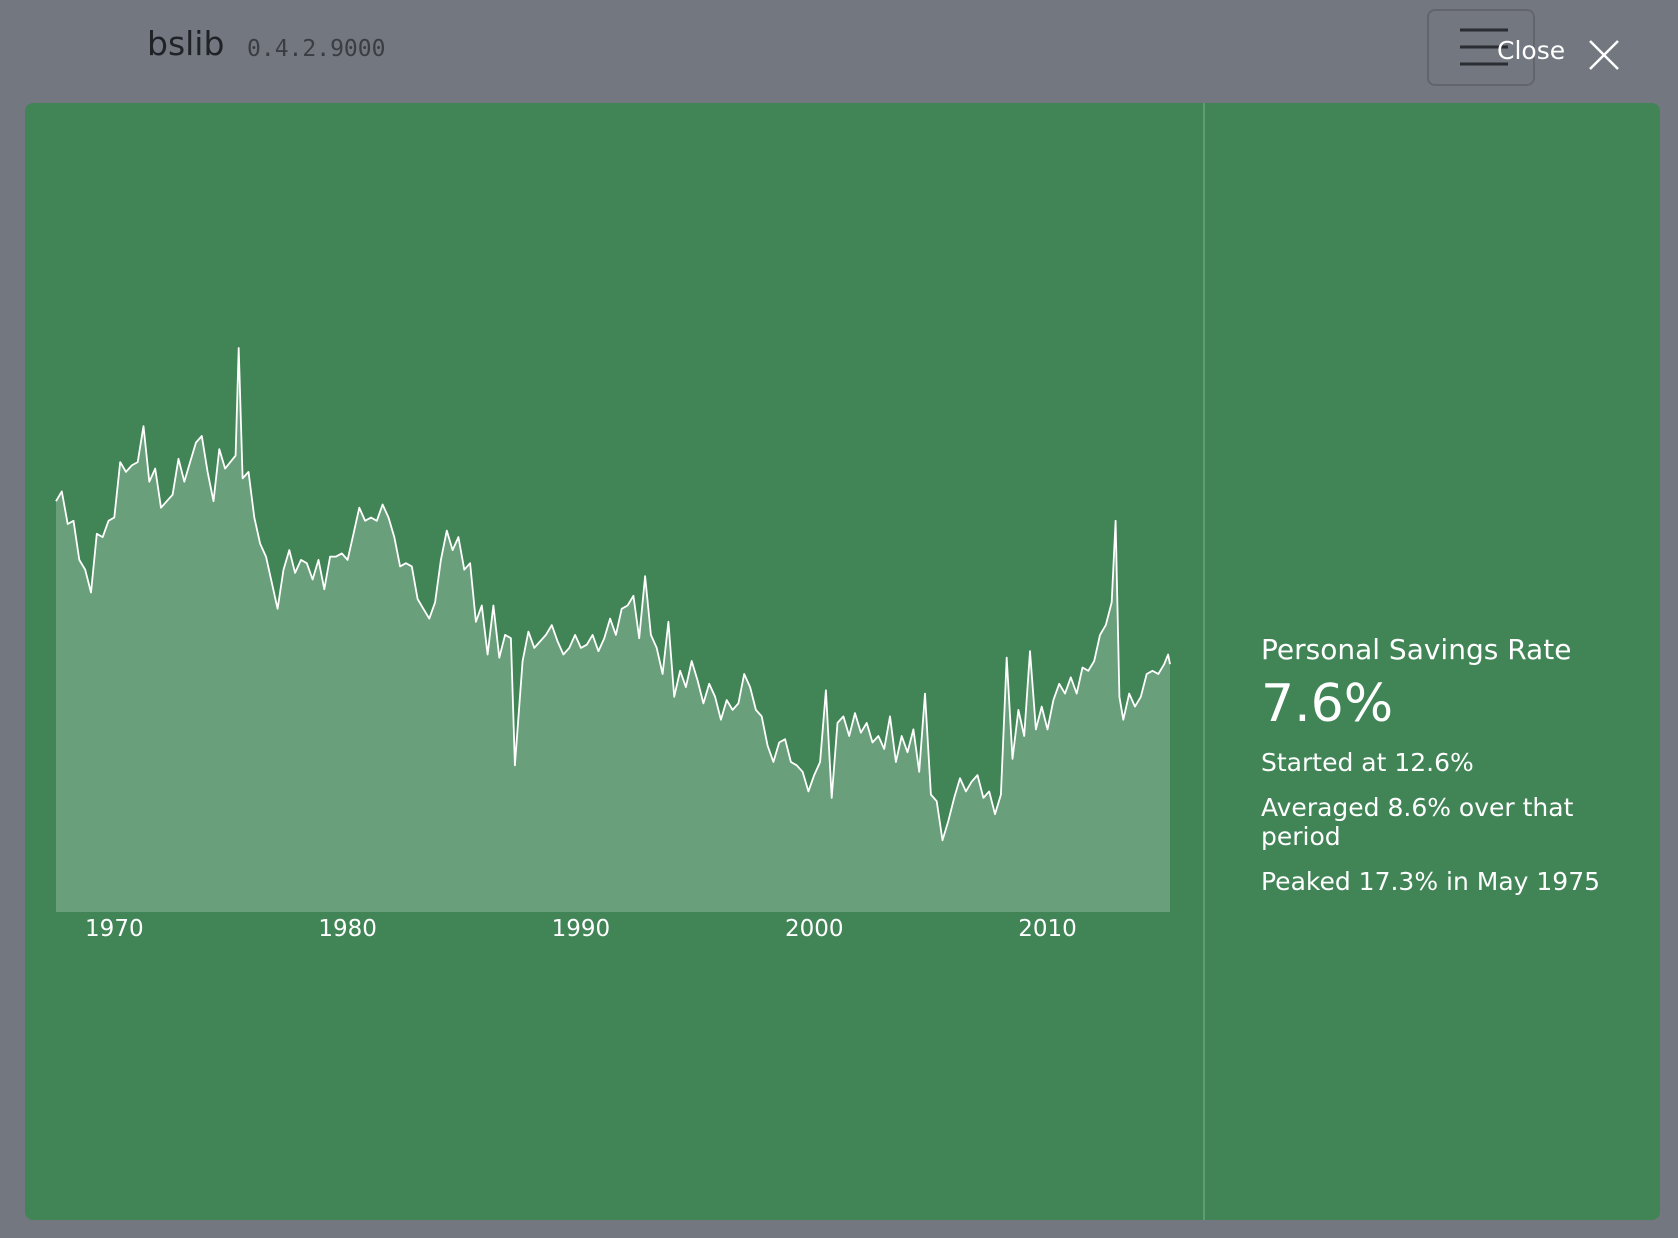 The image size is (1678, 1238). Describe the element at coordinates (114, 929) in the screenshot. I see `x-tick-label: 1970` at that location.